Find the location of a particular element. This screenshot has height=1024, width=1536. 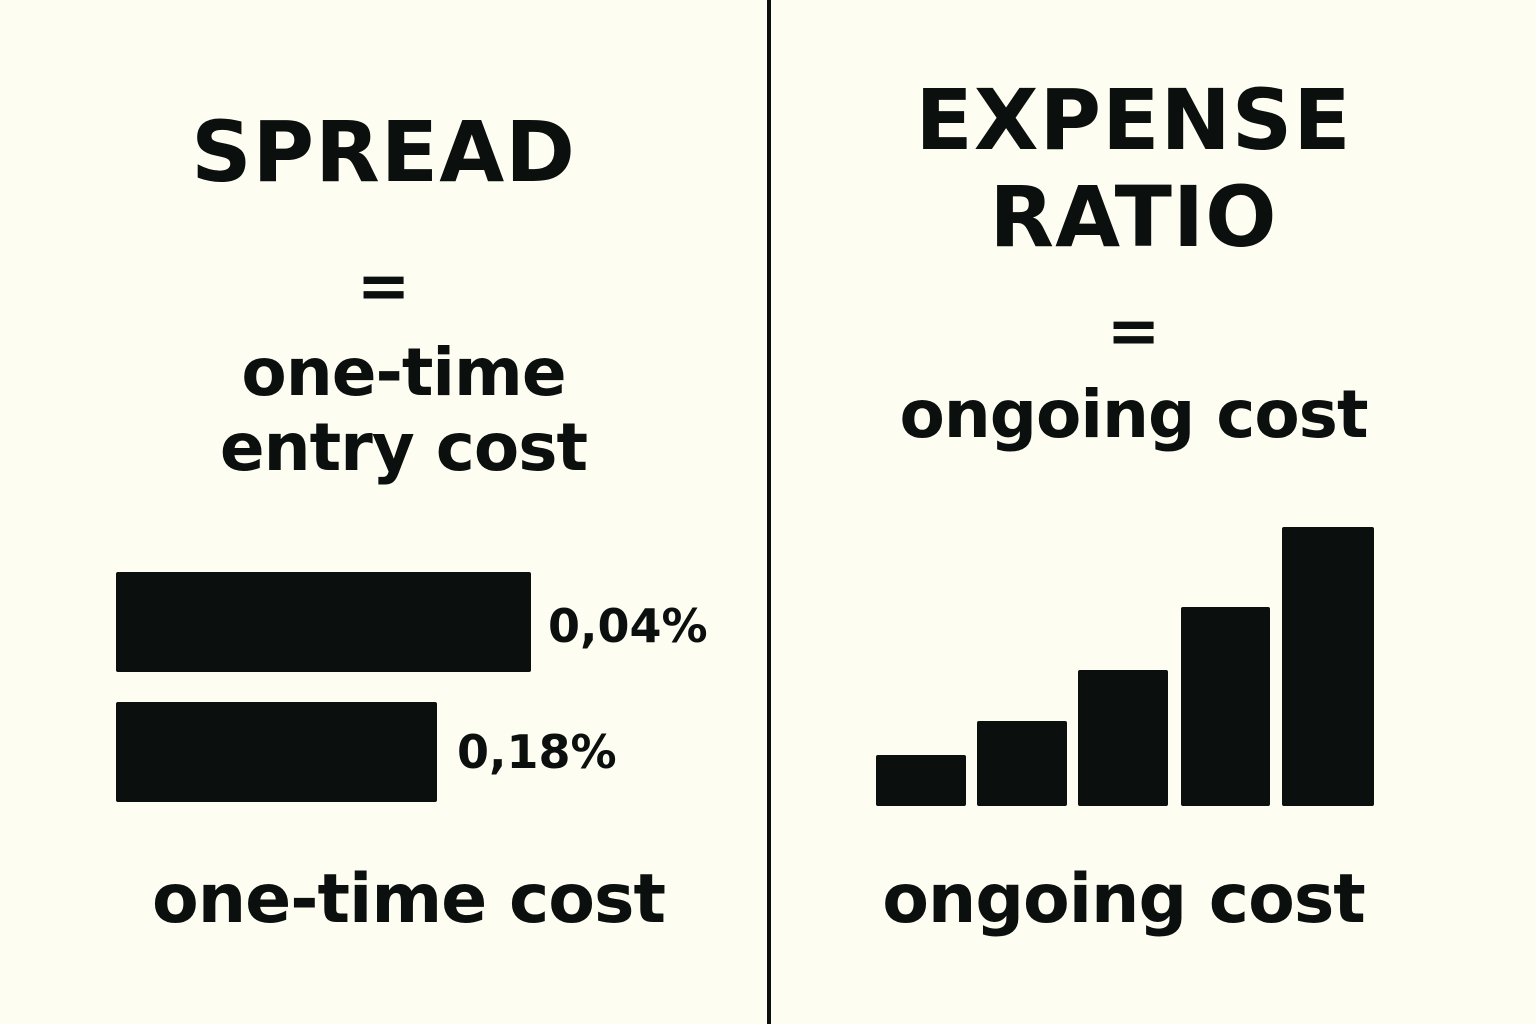

center-divider is located at coordinates (769, 512).